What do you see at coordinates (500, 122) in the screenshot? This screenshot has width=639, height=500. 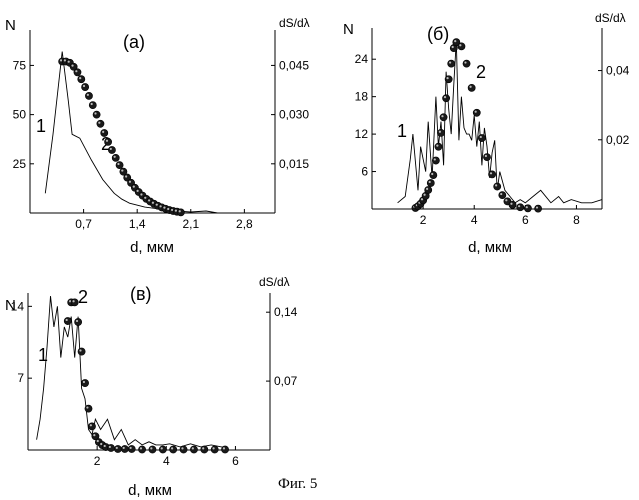 I see `series-1-line` at bounding box center [500, 122].